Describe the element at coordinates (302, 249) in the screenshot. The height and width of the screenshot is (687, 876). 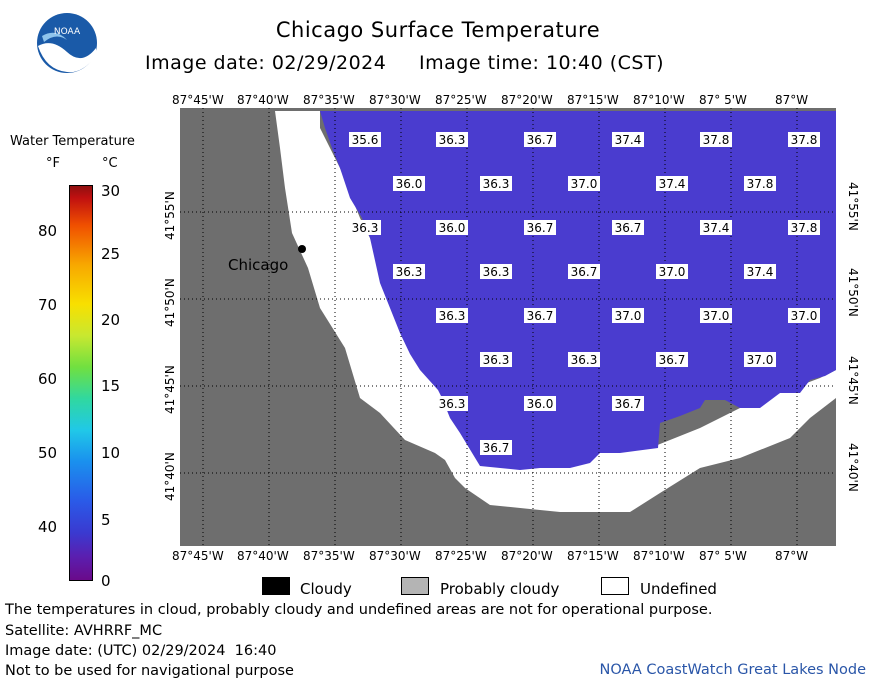
I see `chicago-dot` at that location.